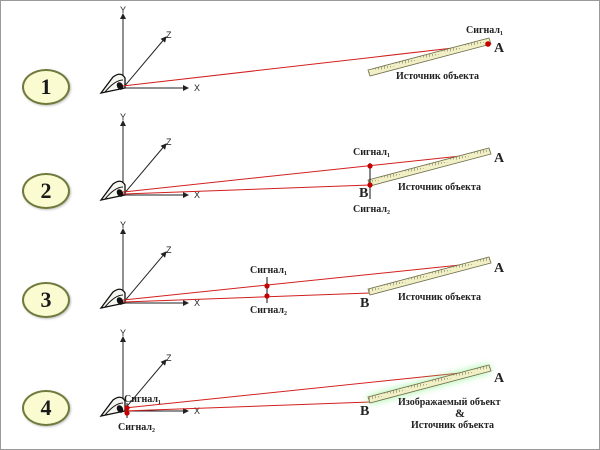  Describe the element at coordinates (449, 402) in the screenshot. I see `imaged-object-label: Изображаемый объект` at that location.